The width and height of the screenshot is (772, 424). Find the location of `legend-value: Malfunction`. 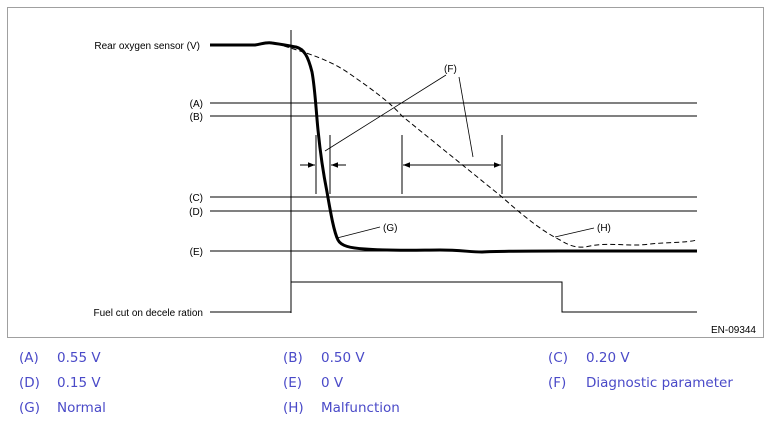

legend-value: Malfunction is located at coordinates (360, 408).